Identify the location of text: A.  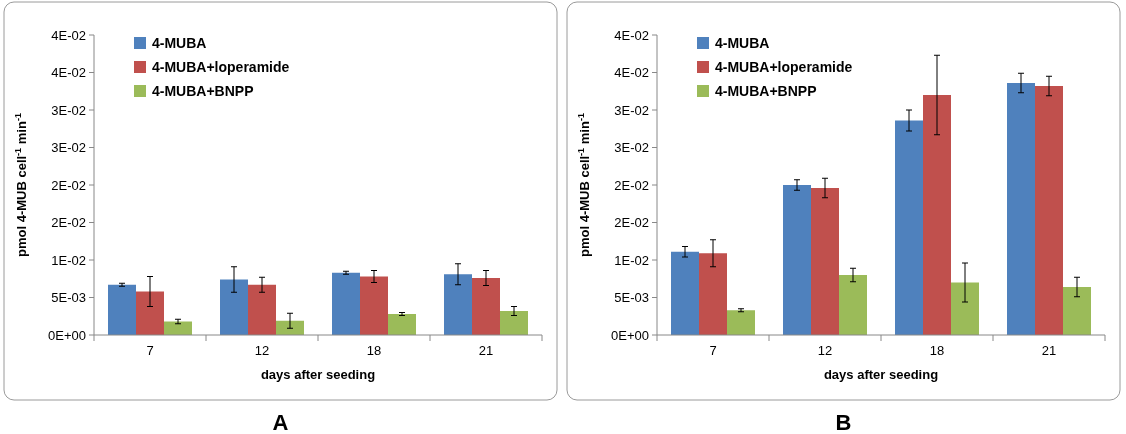
(280, 422).